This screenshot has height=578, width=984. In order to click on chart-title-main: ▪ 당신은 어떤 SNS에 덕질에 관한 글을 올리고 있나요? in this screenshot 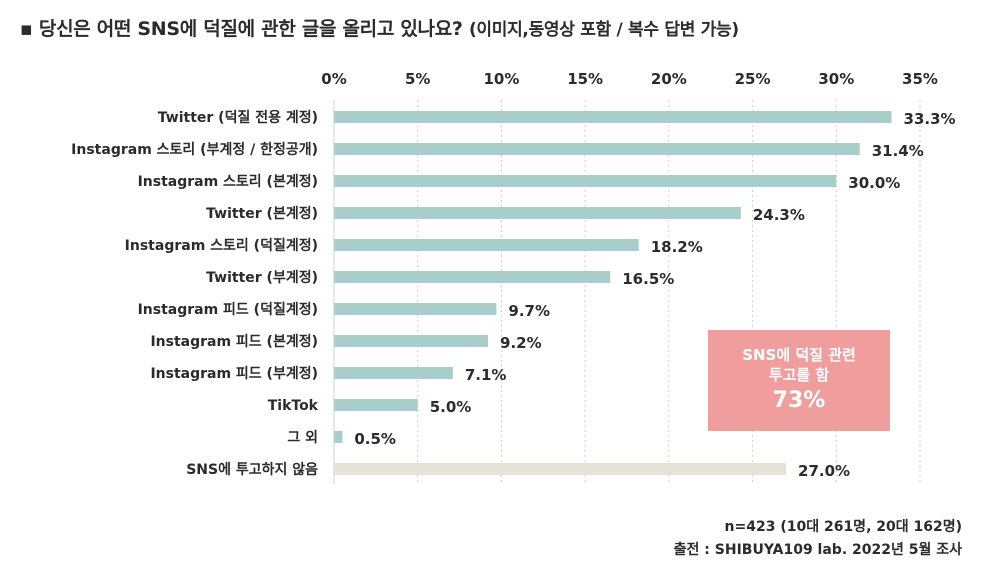, I will do `click(241, 29)`.